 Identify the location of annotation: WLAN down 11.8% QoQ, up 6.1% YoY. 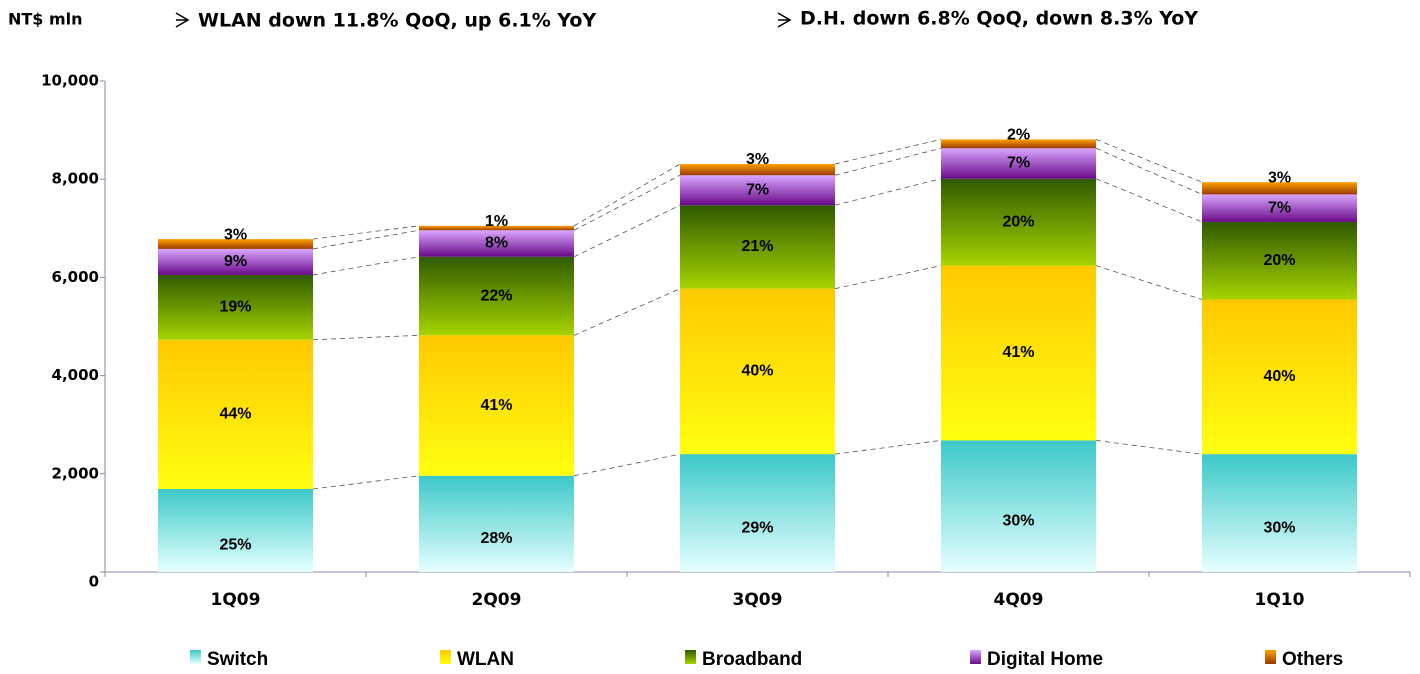
(397, 21).